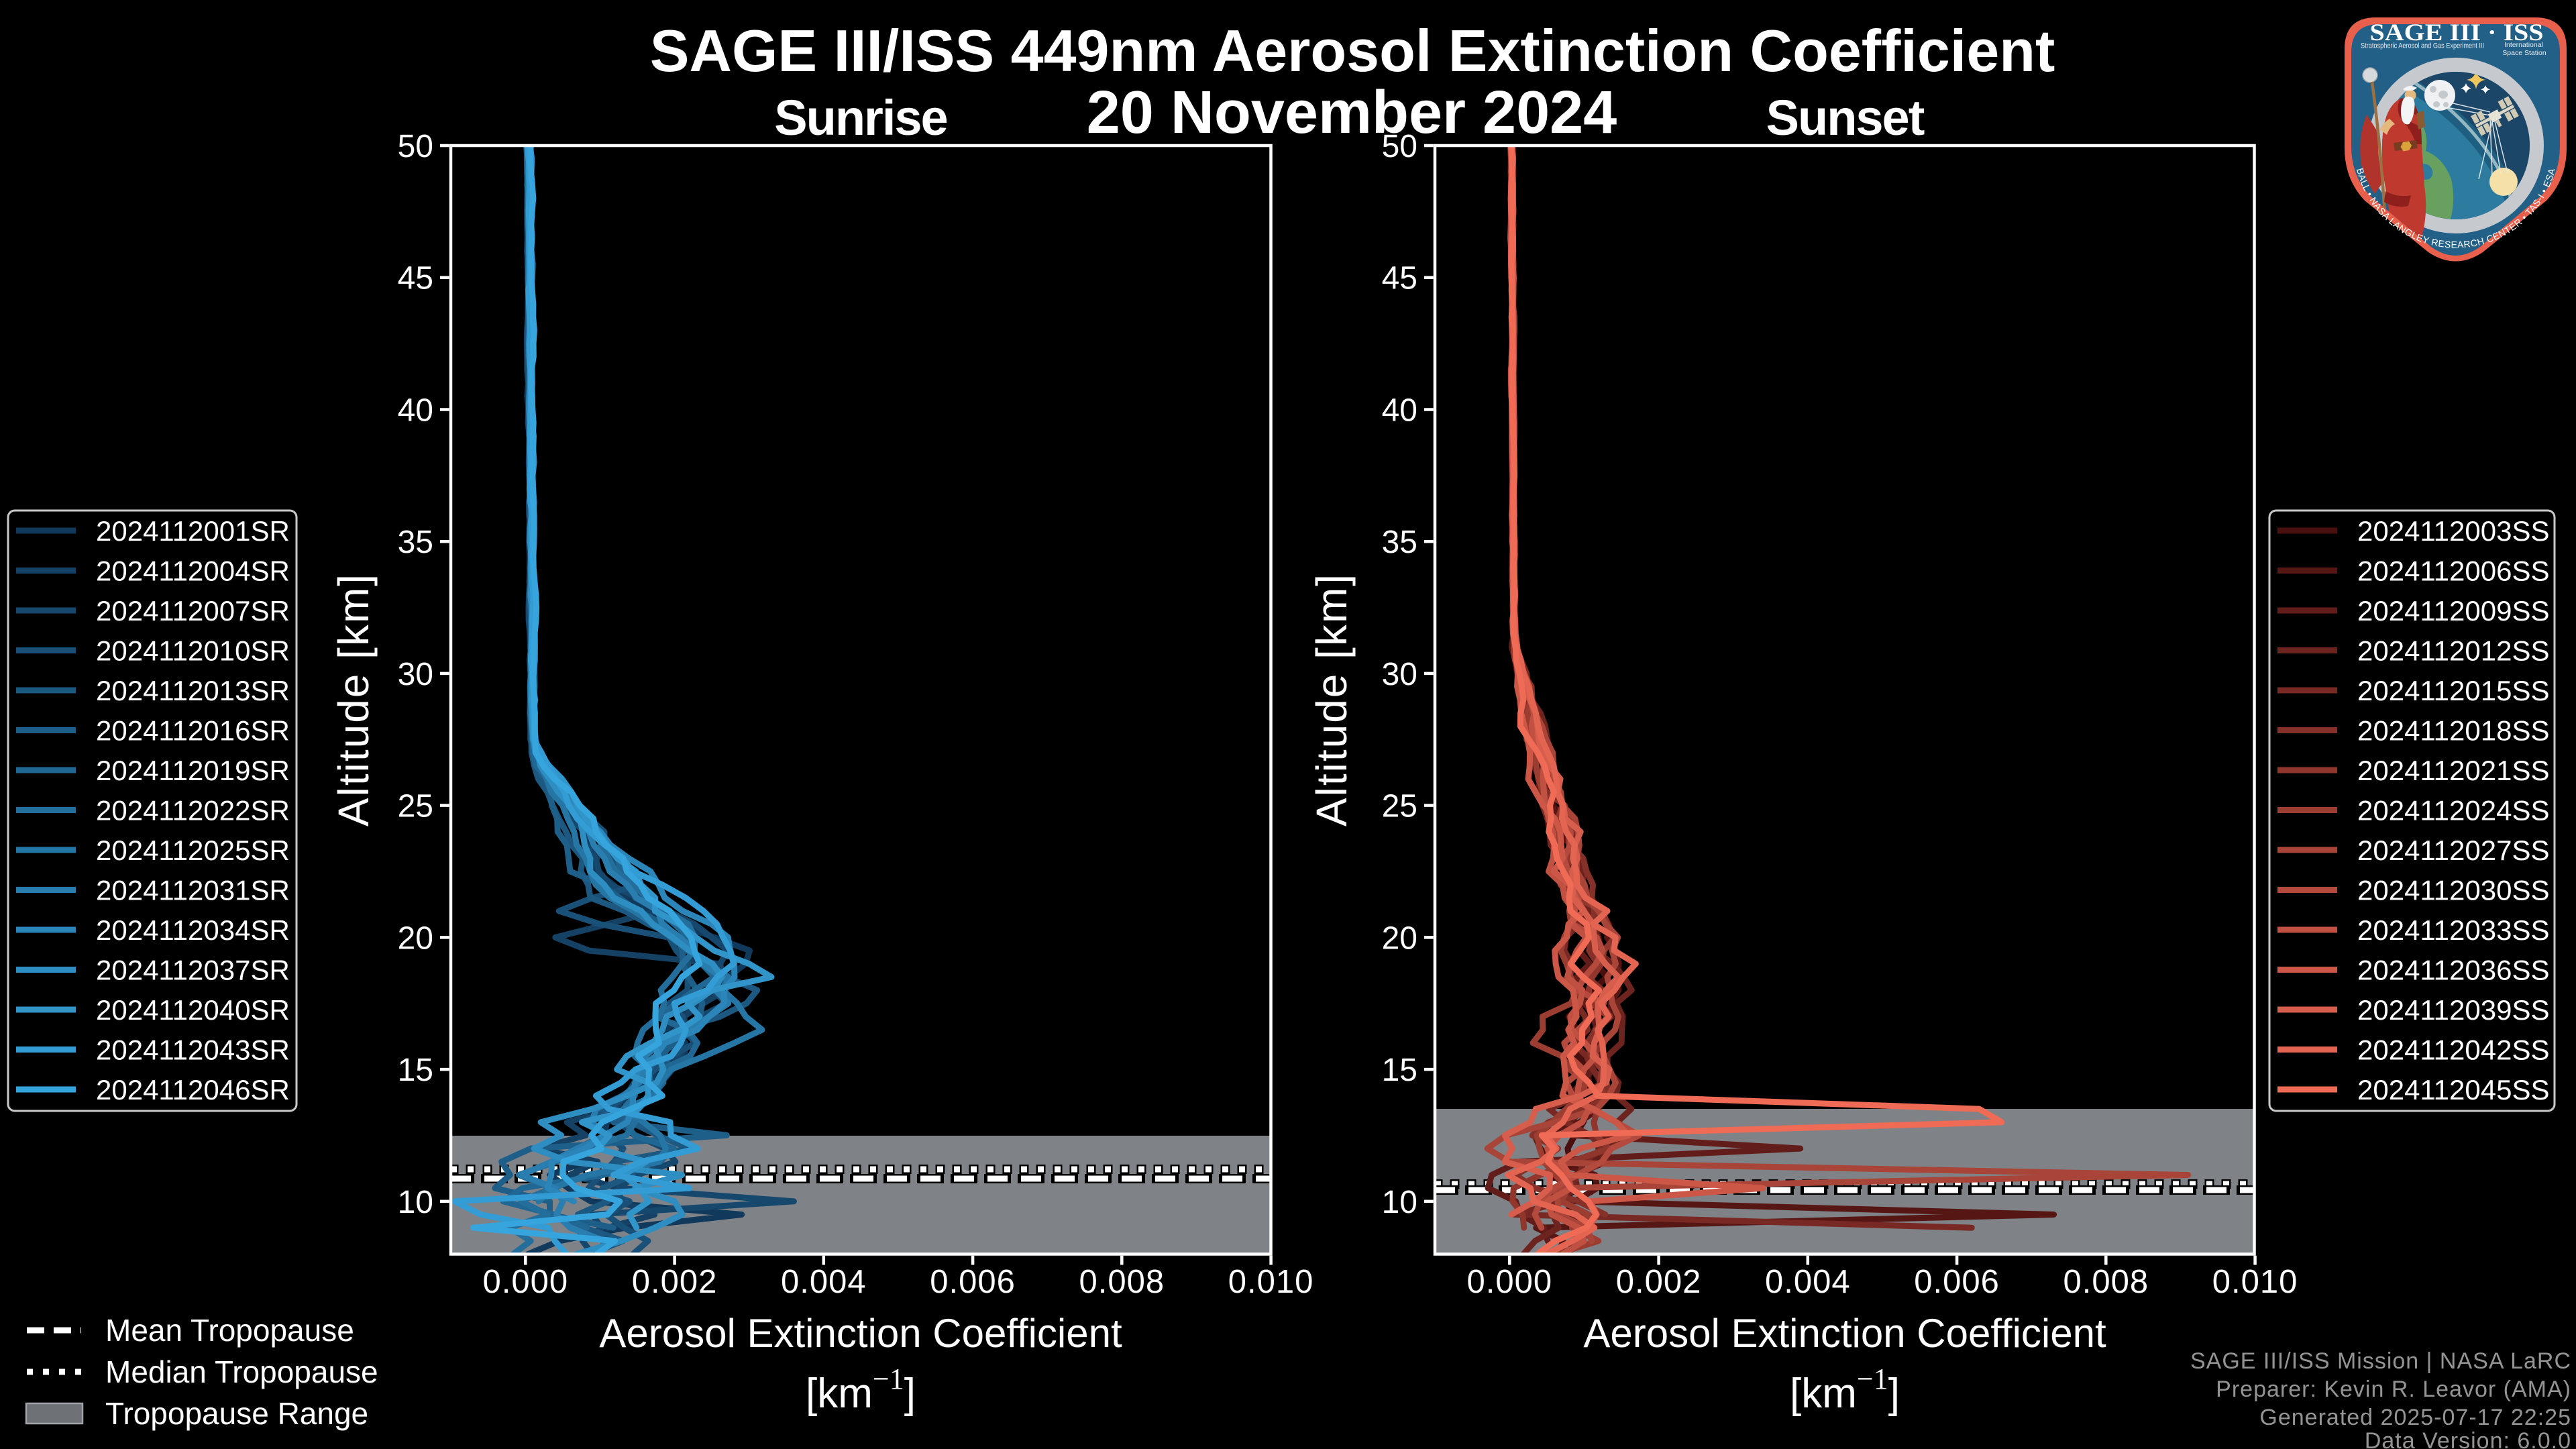 The width and height of the screenshot is (2576, 1449). What do you see at coordinates (193, 810) in the screenshot?
I see `svg-text: 2024112022SR` at bounding box center [193, 810].